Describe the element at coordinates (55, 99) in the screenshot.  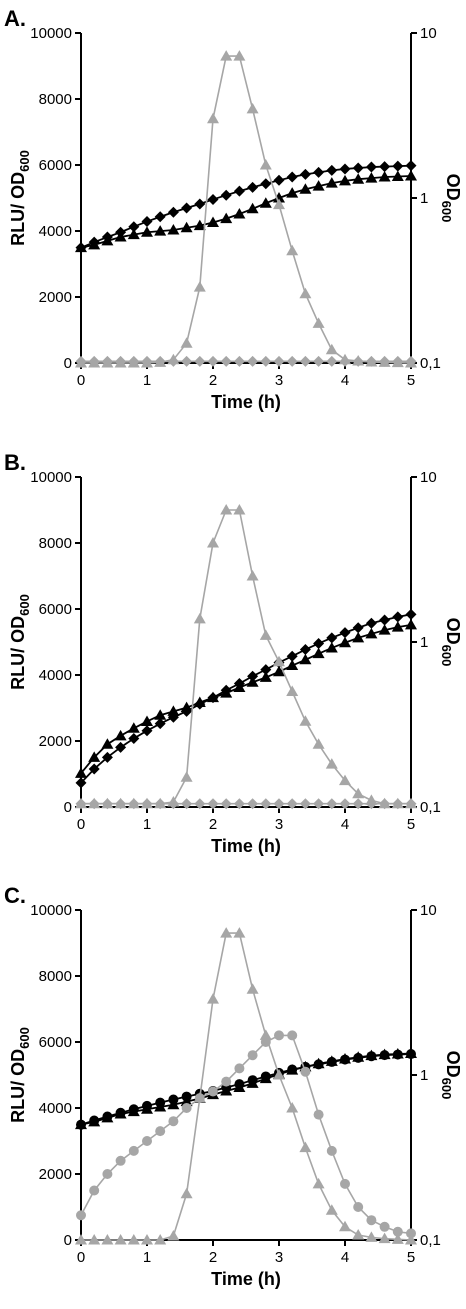
I see `left-tick-label: 8000` at that location.